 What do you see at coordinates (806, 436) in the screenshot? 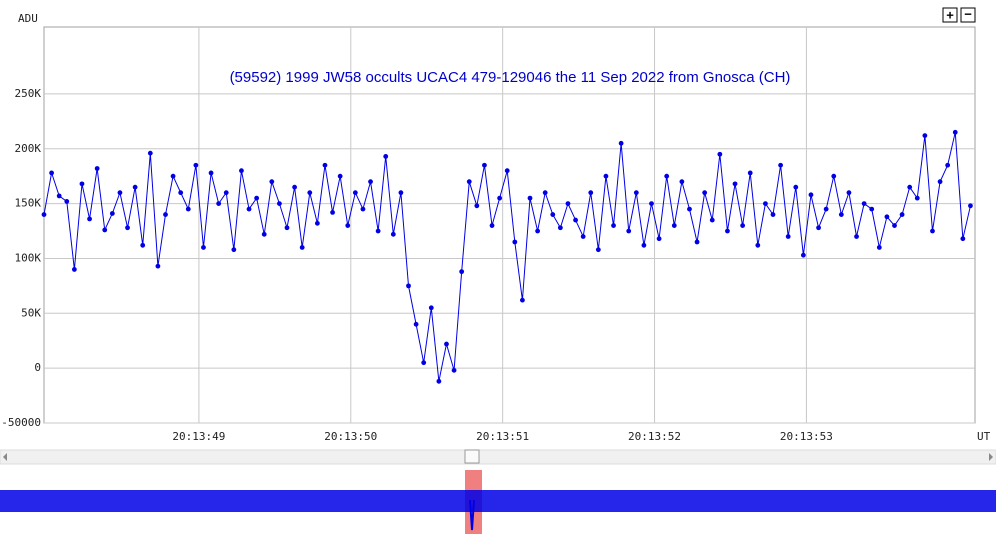
I see `x-tick-label: 20:13:53` at bounding box center [806, 436].